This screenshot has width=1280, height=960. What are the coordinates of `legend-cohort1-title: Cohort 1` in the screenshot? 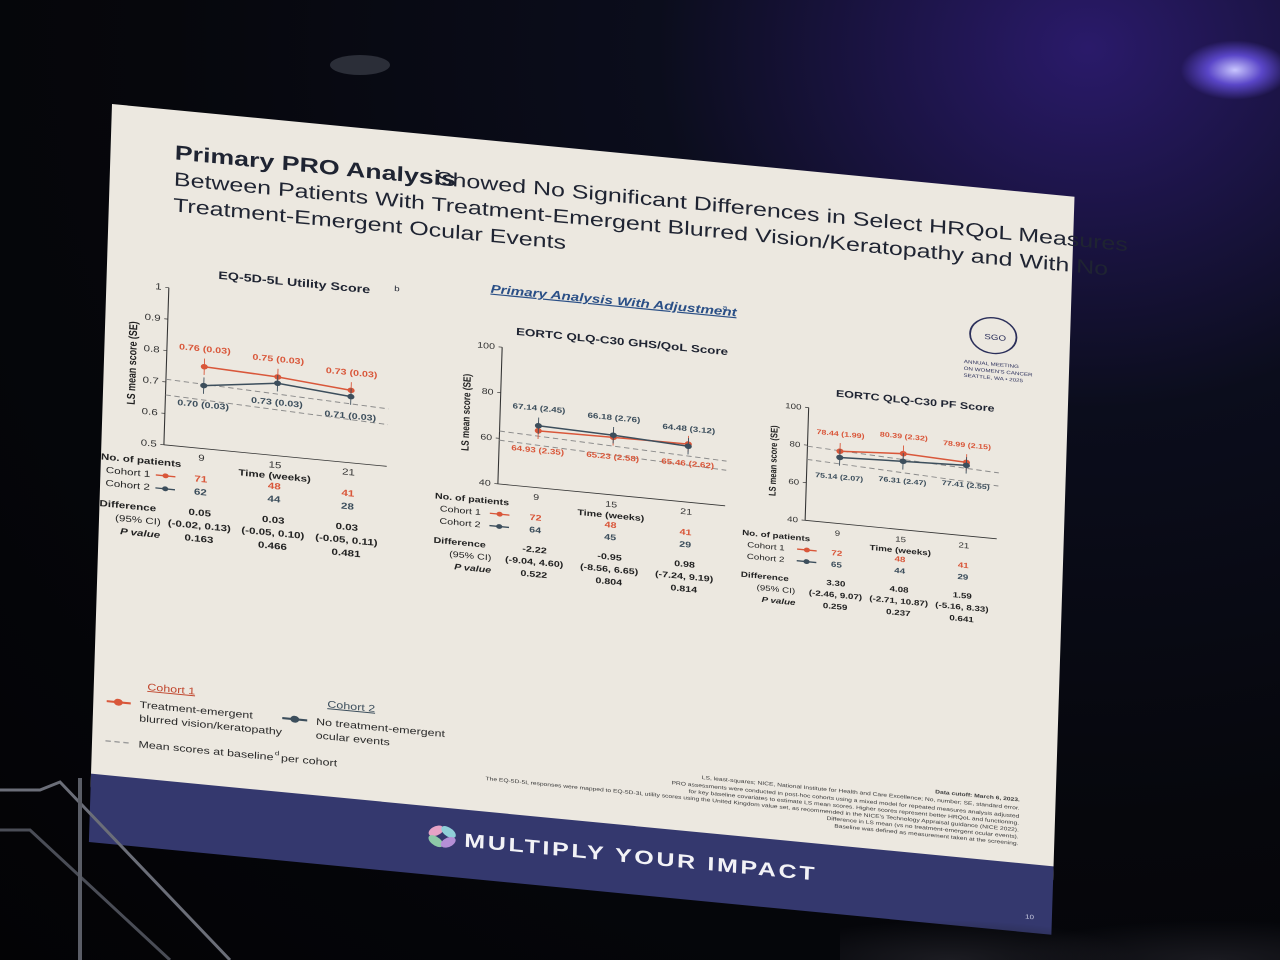 It's located at (171, 689).